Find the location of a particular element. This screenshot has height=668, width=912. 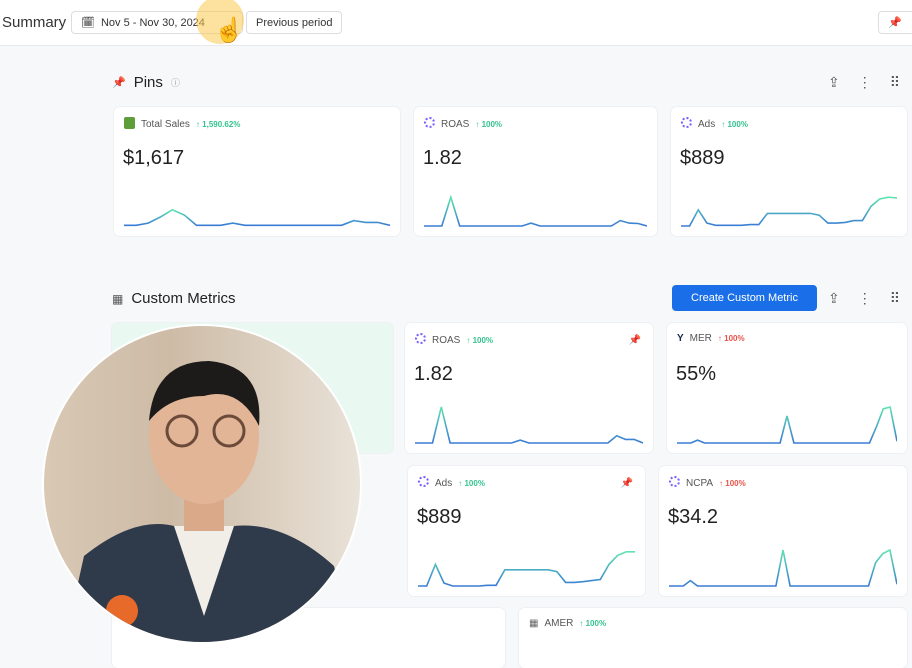

metric-name: Total Sales is located at coordinates (165, 124).